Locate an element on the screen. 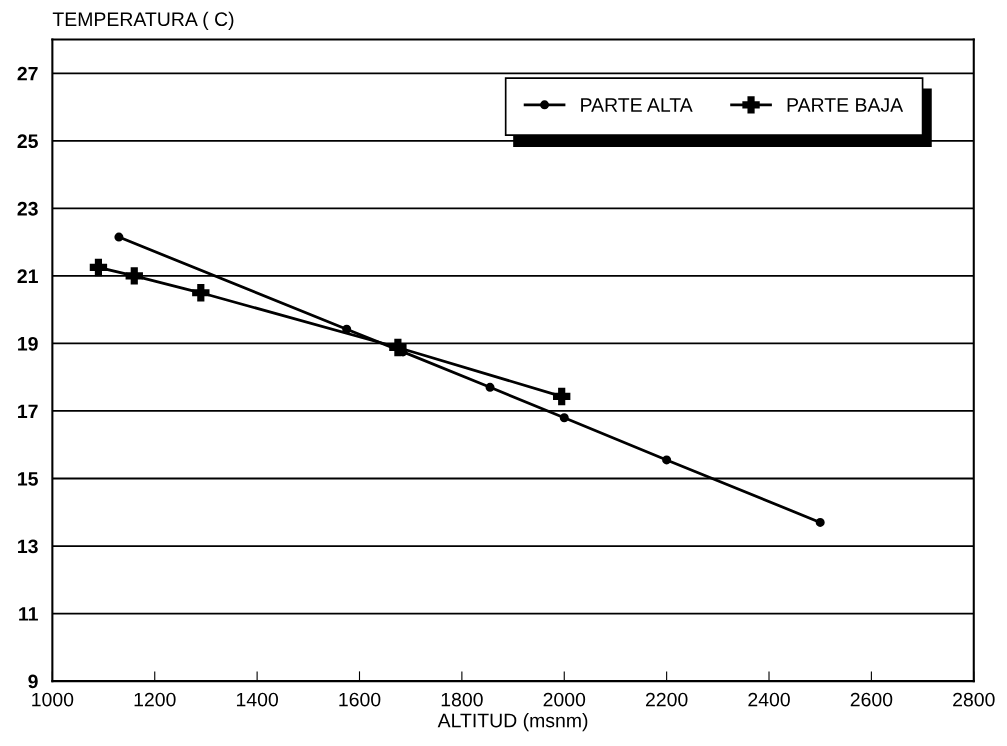 The width and height of the screenshot is (1007, 746). x-tick-label: 1000 is located at coordinates (53, 699).